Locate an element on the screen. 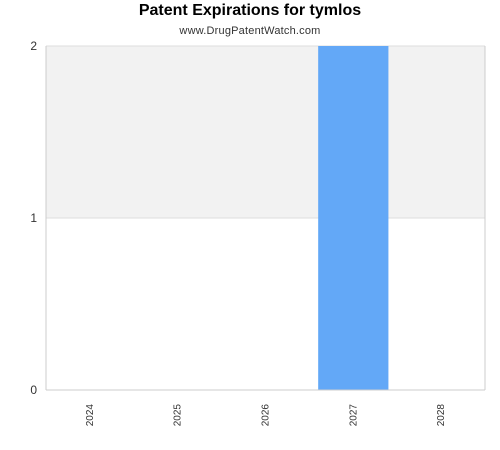 Image resolution: width=500 pixels, height=450 pixels. x-tick-labels: 2024 2025 2026 2027 2028 is located at coordinates (266, 415).